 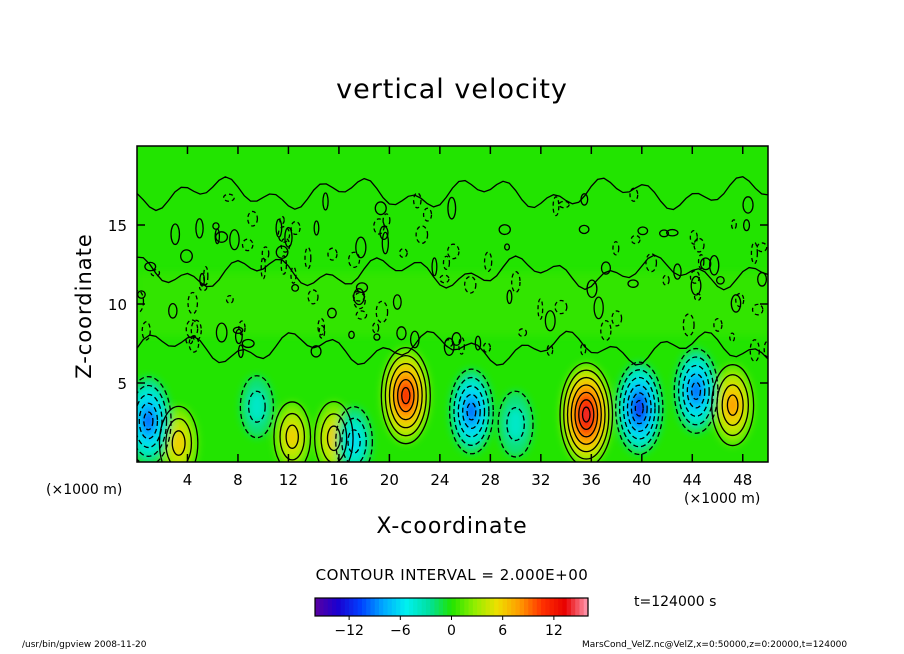 What do you see at coordinates (288, 480) in the screenshot?
I see `x-tick-label: 12` at bounding box center [288, 480].